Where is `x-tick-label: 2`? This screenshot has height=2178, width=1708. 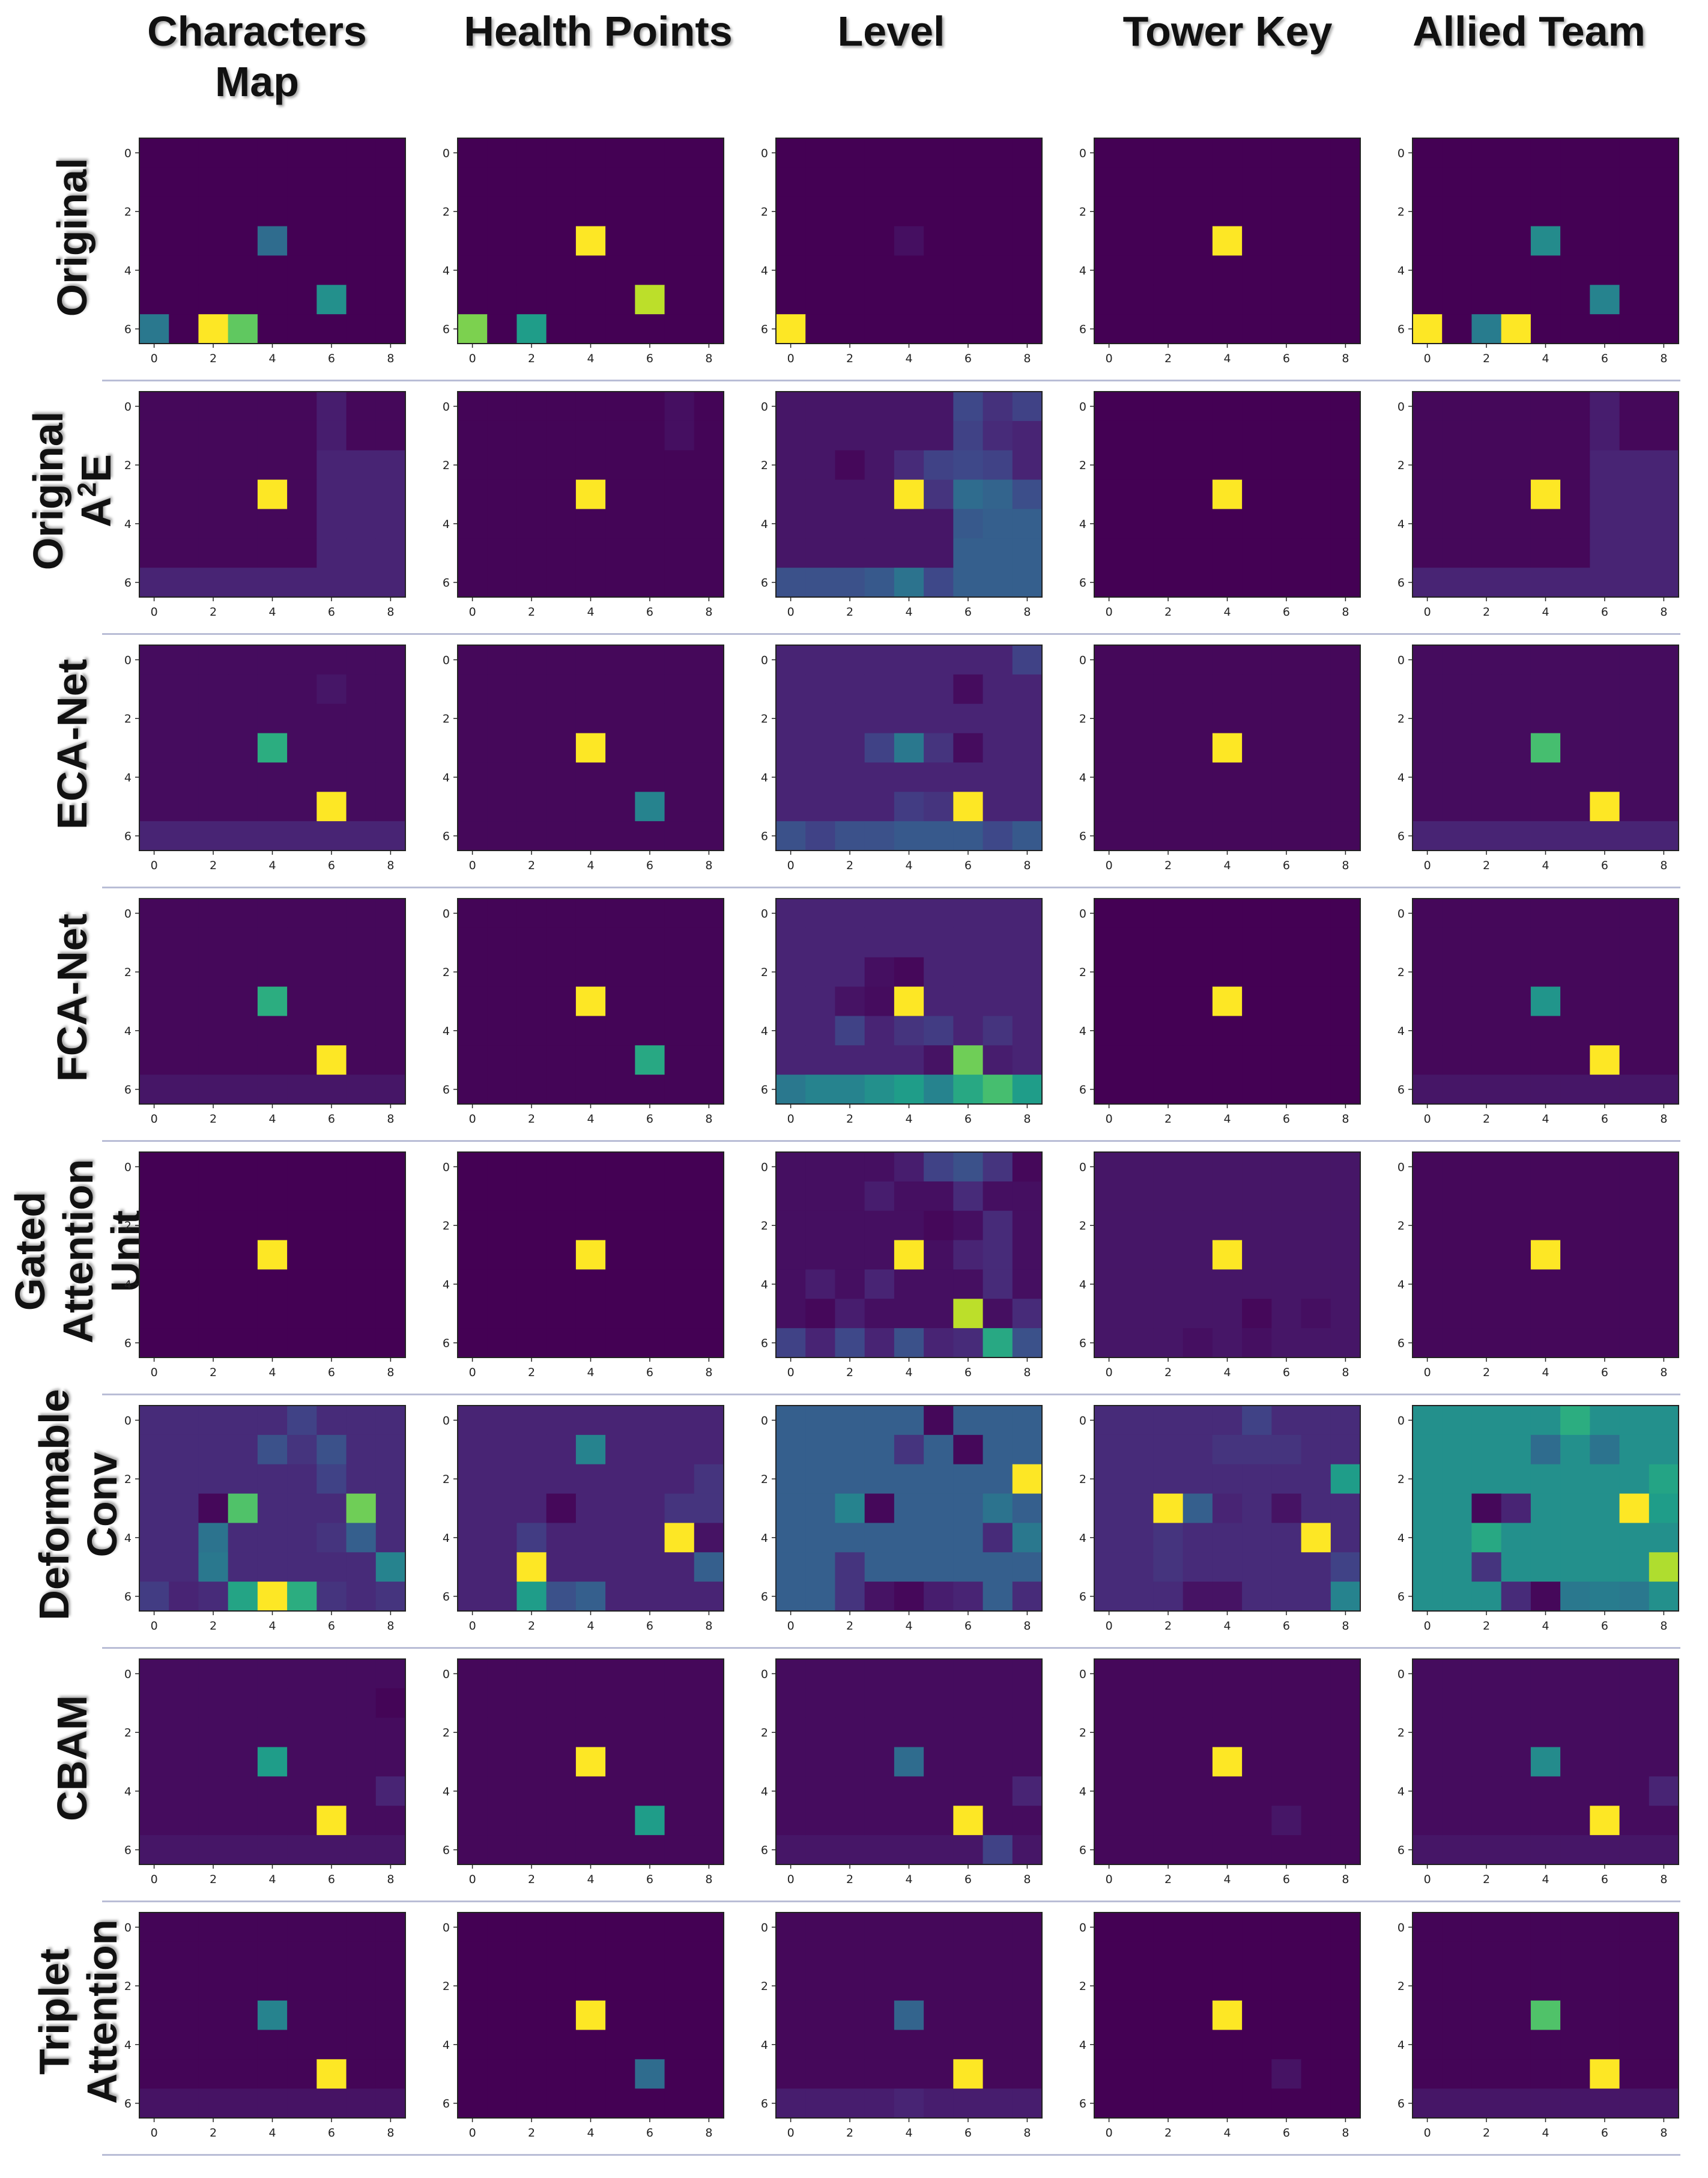 x-tick-label: 2 is located at coordinates (531, 2133).